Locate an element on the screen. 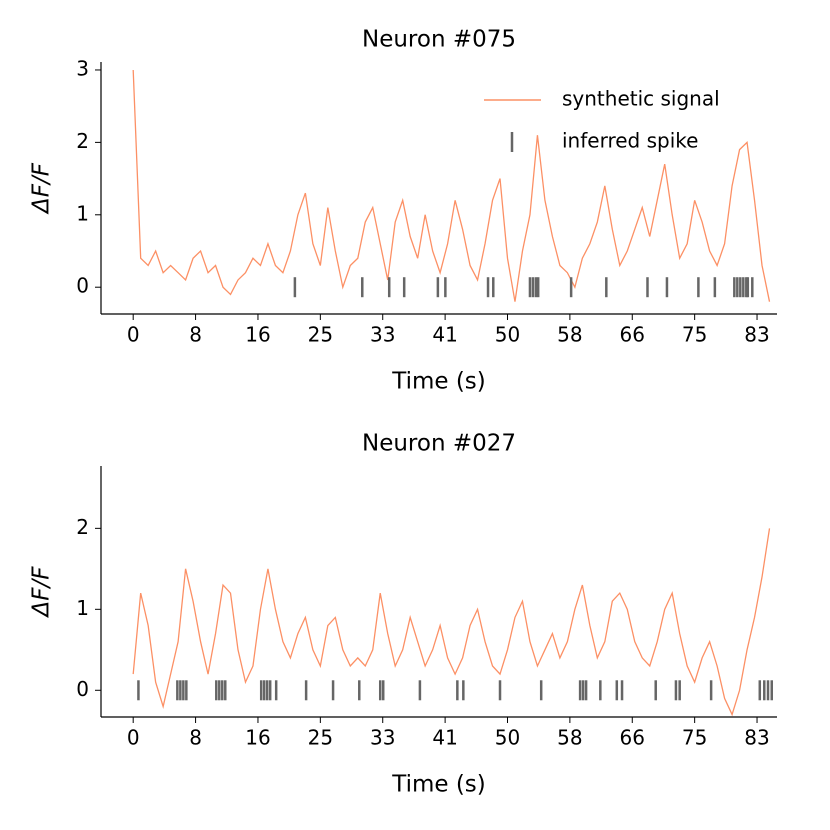 Image resolution: width=830 pixels, height=830 pixels. chart-title: Neuron #027 is located at coordinates (439, 444).